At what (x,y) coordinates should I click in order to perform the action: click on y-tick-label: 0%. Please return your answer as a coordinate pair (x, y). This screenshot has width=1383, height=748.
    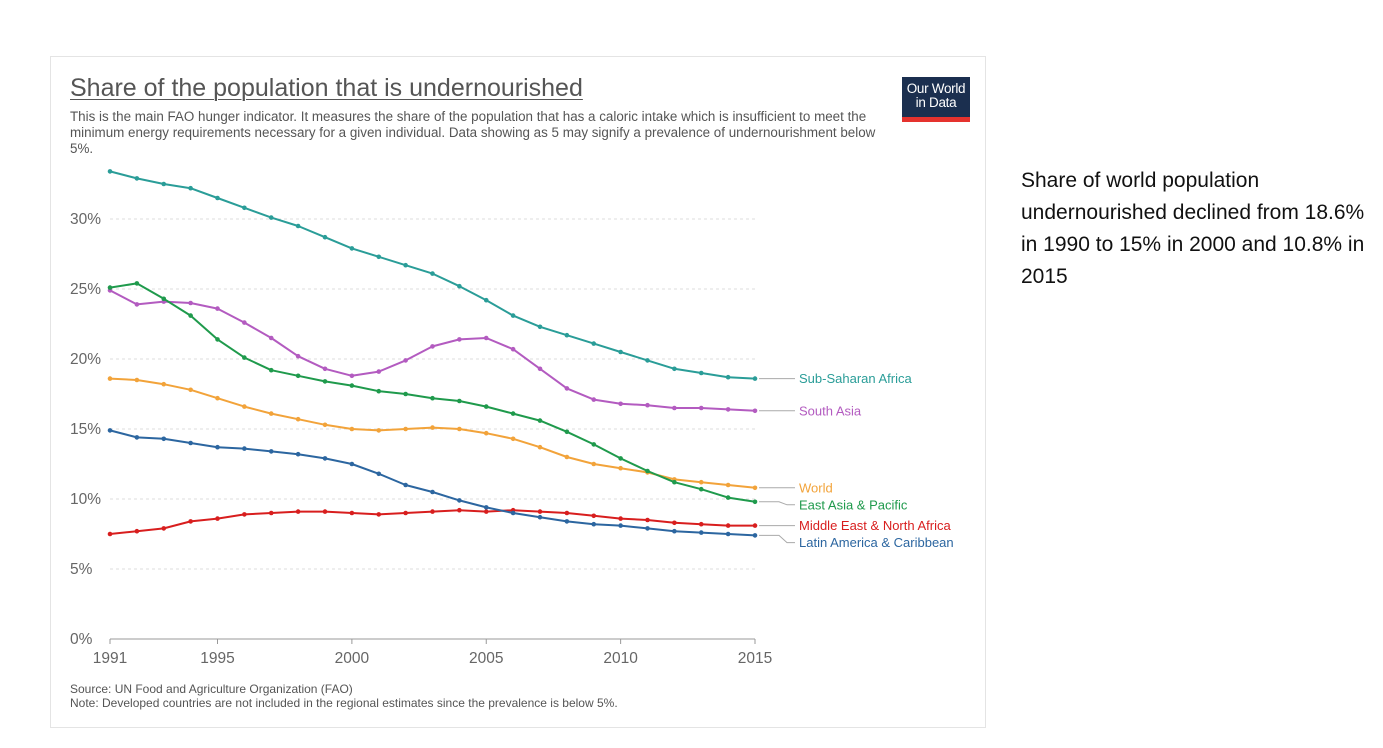
    Looking at the image, I should click on (81, 639).